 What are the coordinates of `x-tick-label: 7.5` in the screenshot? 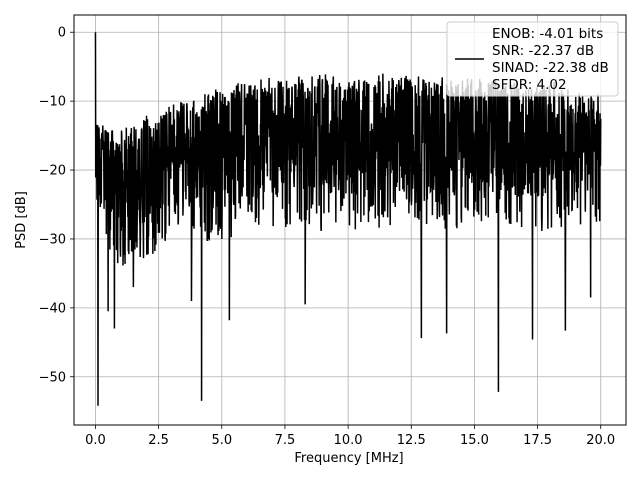 It's located at (285, 440).